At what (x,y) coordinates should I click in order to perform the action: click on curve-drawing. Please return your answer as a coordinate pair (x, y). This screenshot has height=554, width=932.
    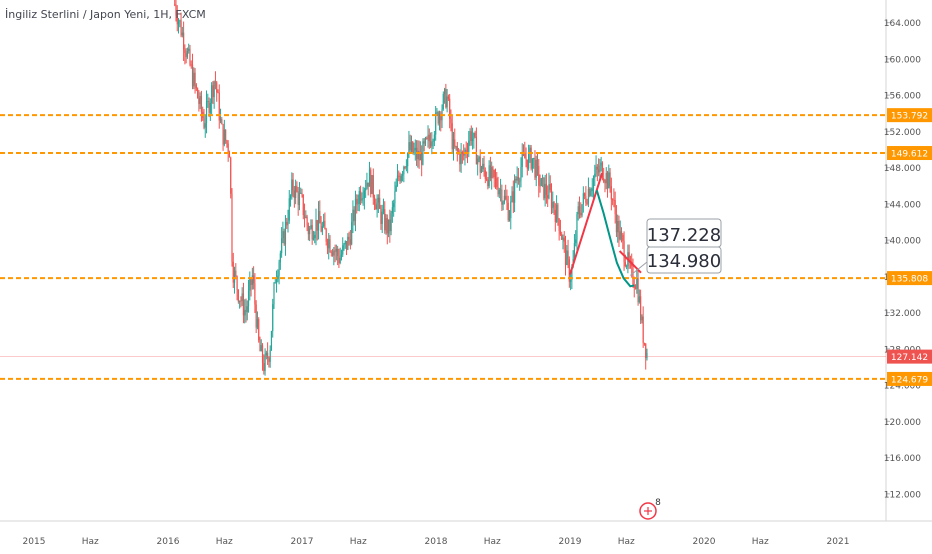
    Looking at the image, I should click on (615, 239).